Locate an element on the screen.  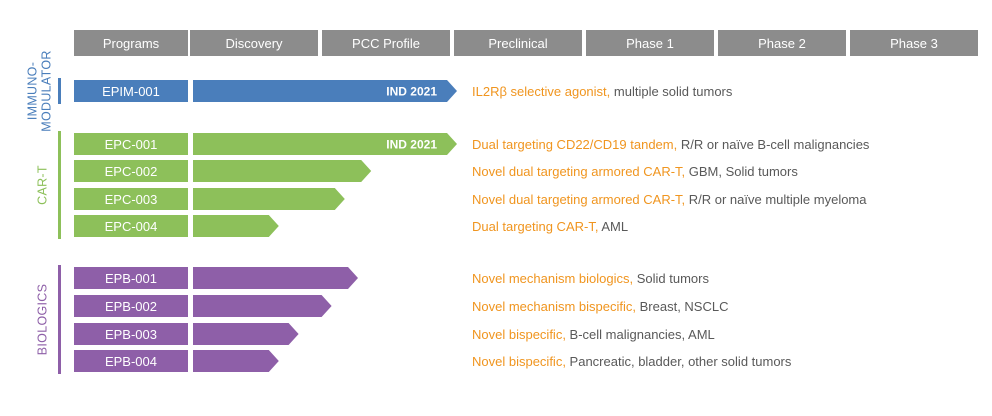
description-highlight: IL2Rβ selective agonist, is located at coordinates (543, 91).